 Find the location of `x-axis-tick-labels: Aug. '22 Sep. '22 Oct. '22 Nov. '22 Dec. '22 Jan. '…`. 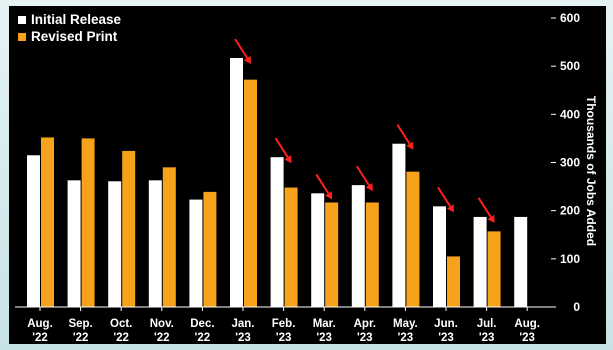

x-axis-tick-labels: Aug. '22 Sep. '22 Oct. '22 Nov. '22 Dec. '22 Jan. '… is located at coordinates (283, 325).